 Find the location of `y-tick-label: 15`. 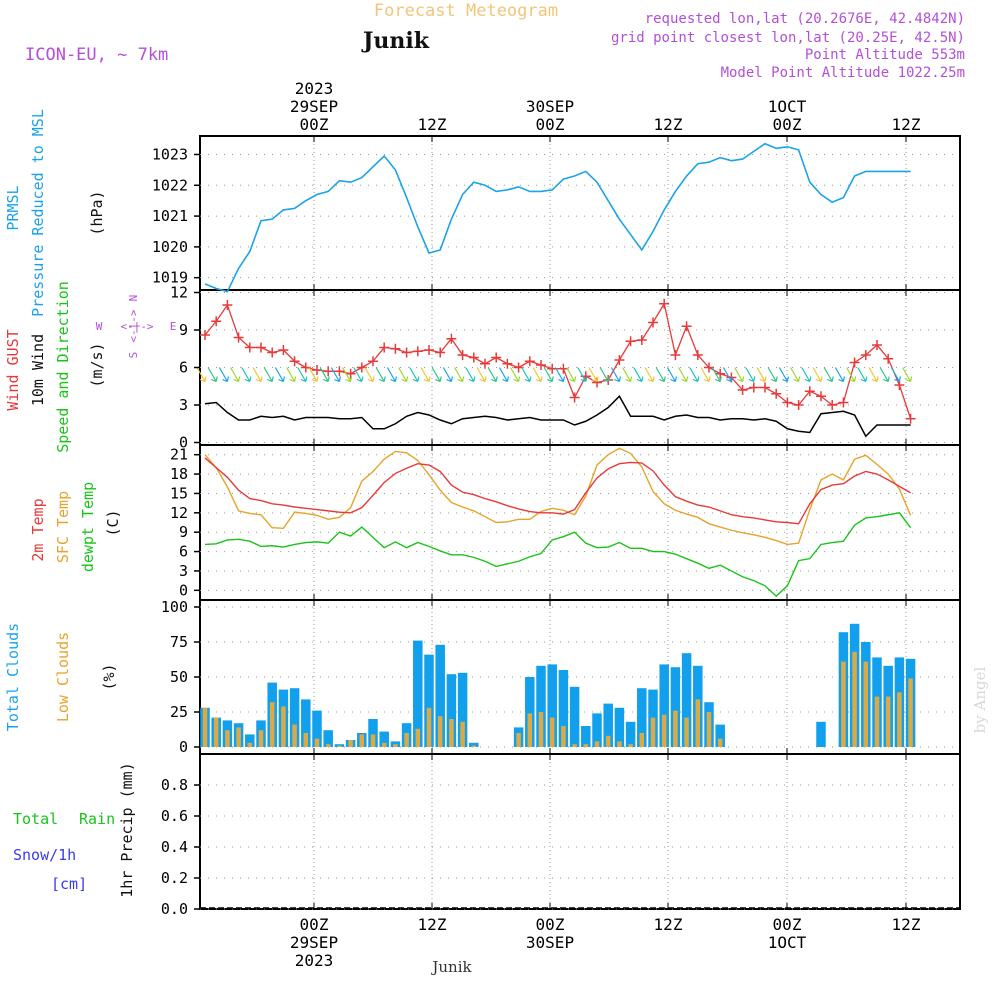

y-tick-label: 15 is located at coordinates (179, 493).